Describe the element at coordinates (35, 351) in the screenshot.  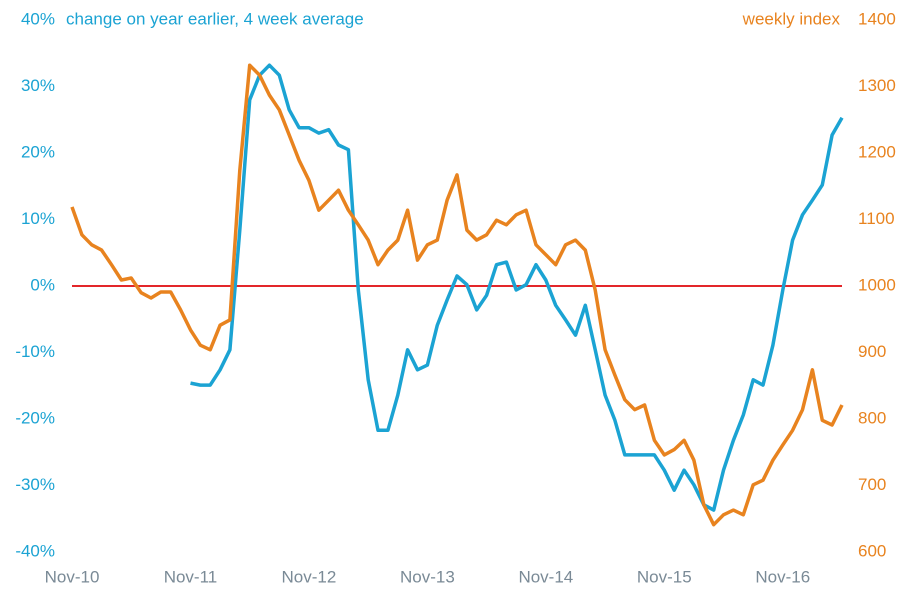
I see `y-tick-label: -10%` at that location.